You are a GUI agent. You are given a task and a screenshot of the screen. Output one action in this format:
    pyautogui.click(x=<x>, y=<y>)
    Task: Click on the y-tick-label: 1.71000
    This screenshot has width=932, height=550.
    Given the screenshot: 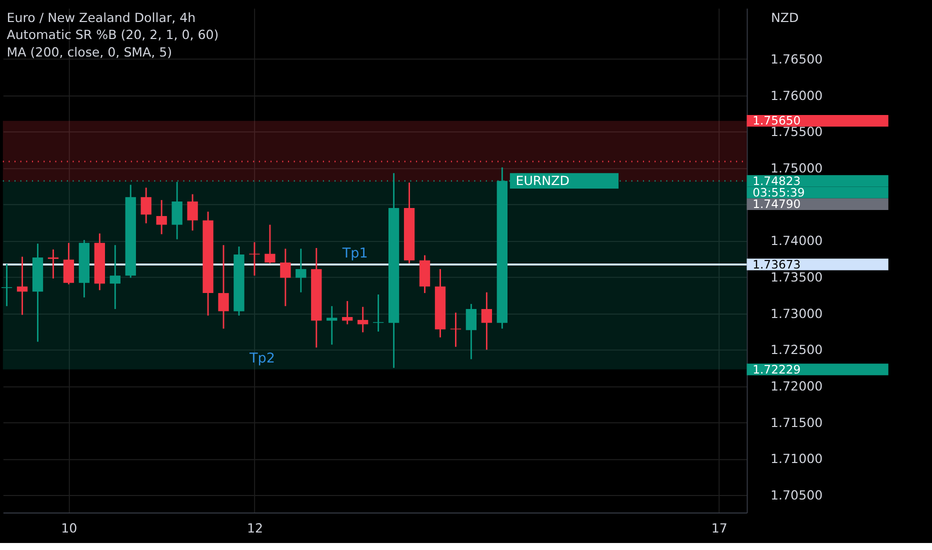 What is the action you would take?
    pyautogui.click(x=796, y=458)
    